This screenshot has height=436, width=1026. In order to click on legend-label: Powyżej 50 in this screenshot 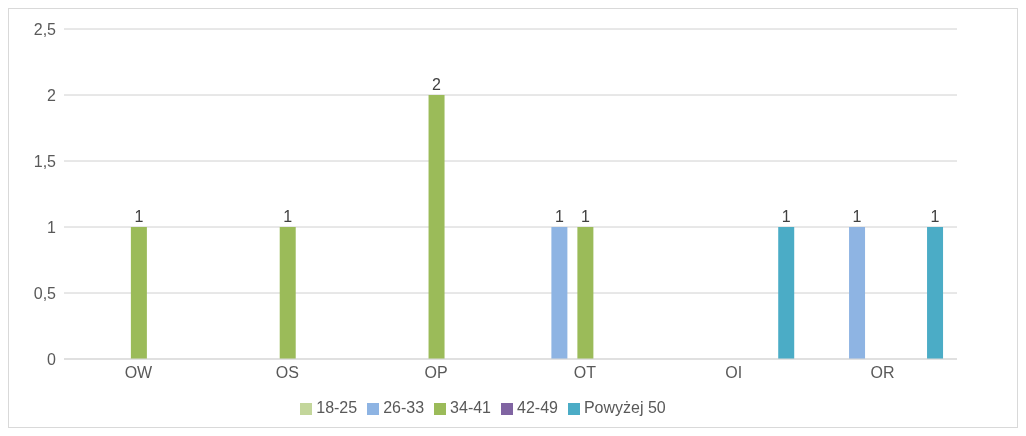, I will do `click(624, 407)`.